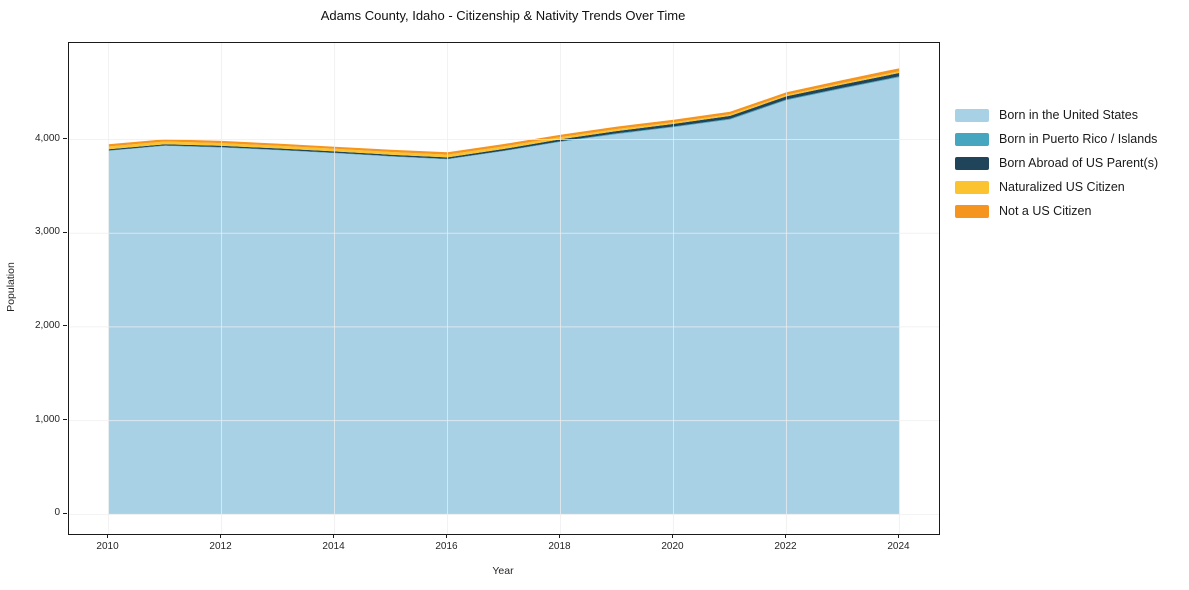 The image size is (1189, 590). I want to click on x-tick-label: 2016, so click(446, 546).